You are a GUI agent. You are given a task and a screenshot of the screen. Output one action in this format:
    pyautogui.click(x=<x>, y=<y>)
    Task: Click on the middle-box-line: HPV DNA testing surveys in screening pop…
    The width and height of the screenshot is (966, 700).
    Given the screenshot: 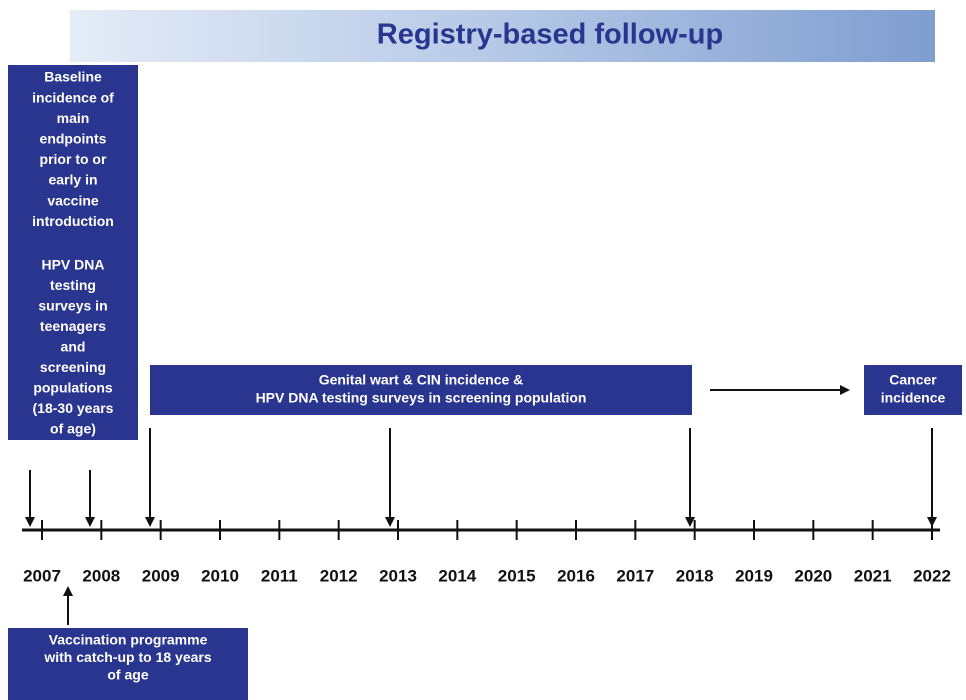 What is the action you would take?
    pyautogui.click(x=421, y=398)
    